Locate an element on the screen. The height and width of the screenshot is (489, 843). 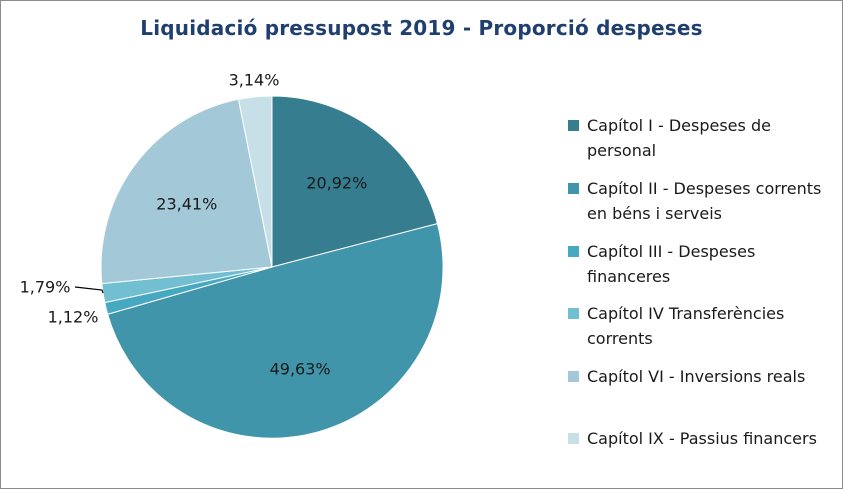
legend-label: Capítol IX - Passius financers is located at coordinates (702, 438).